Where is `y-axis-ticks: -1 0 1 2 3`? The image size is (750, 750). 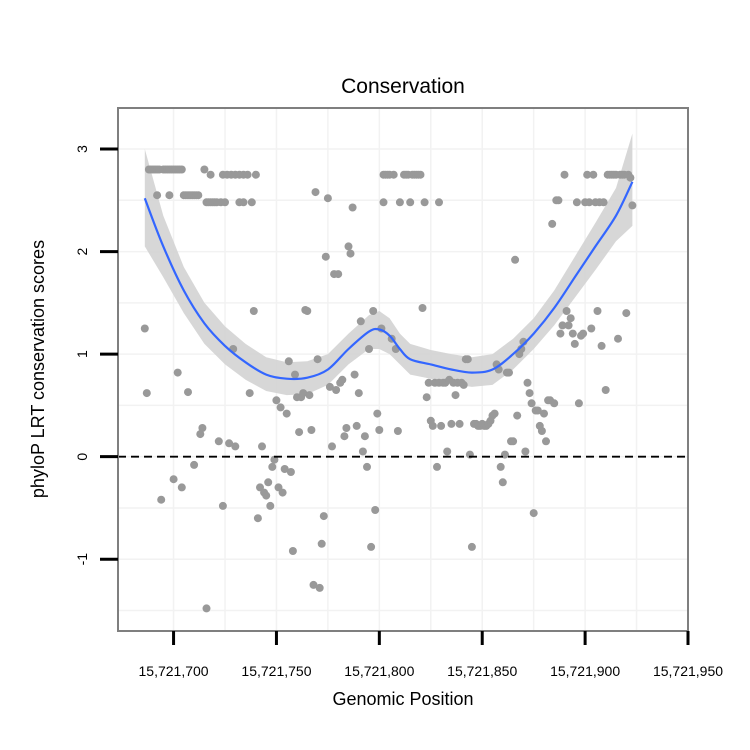 y-axis-ticks: -1 0 1 2 3 is located at coordinates (96, 355).